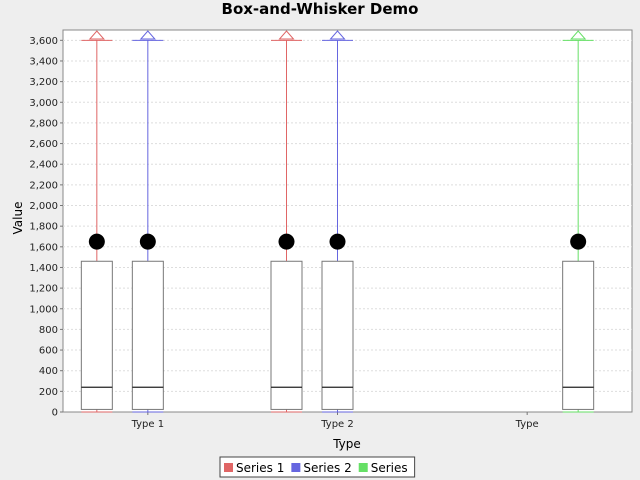 The width and height of the screenshot is (640, 480). What do you see at coordinates (43, 309) in the screenshot?
I see `y-tick-label: 1,000` at bounding box center [43, 309].